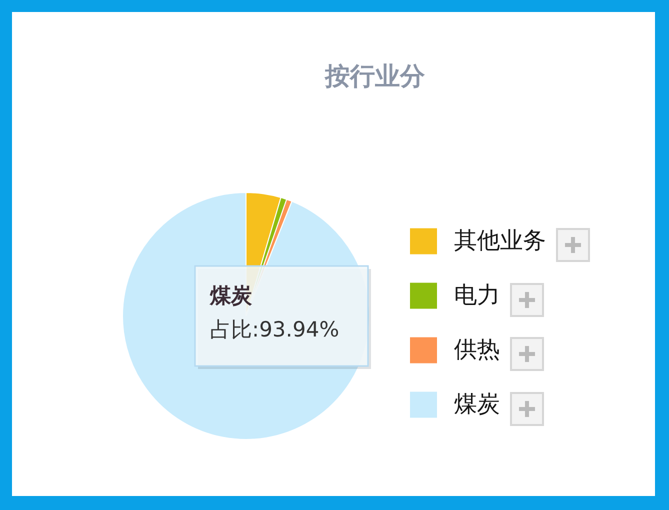 The width and height of the screenshot is (669, 510). What do you see at coordinates (477, 295) in the screenshot?
I see `legend-label: 电力` at bounding box center [477, 295].